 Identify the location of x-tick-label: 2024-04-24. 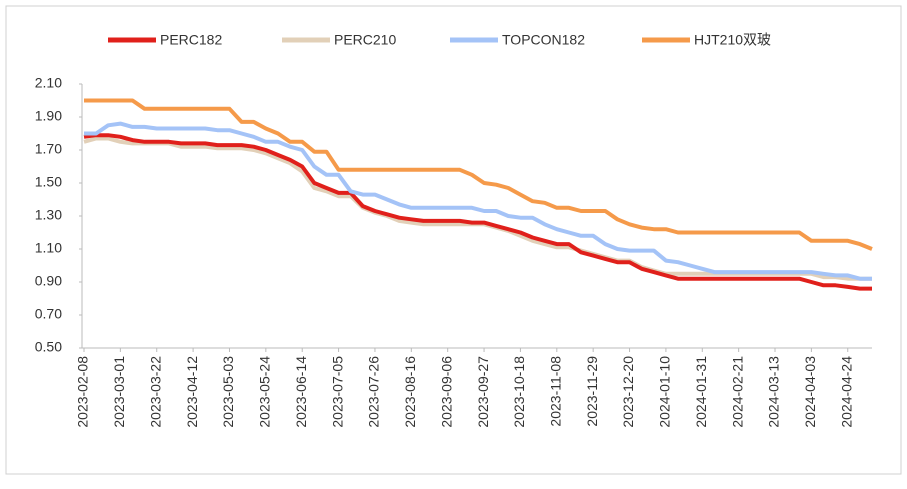
(846, 392).